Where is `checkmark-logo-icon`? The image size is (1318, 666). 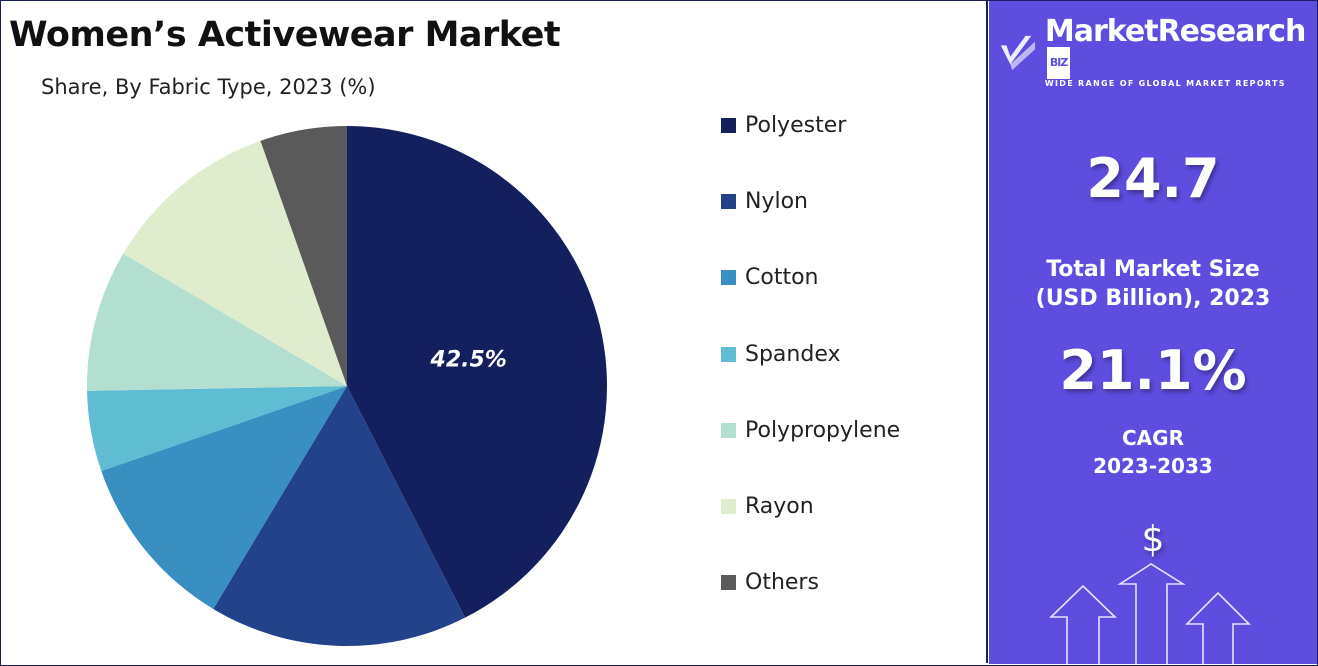
checkmark-logo-icon is located at coordinates (1018, 52).